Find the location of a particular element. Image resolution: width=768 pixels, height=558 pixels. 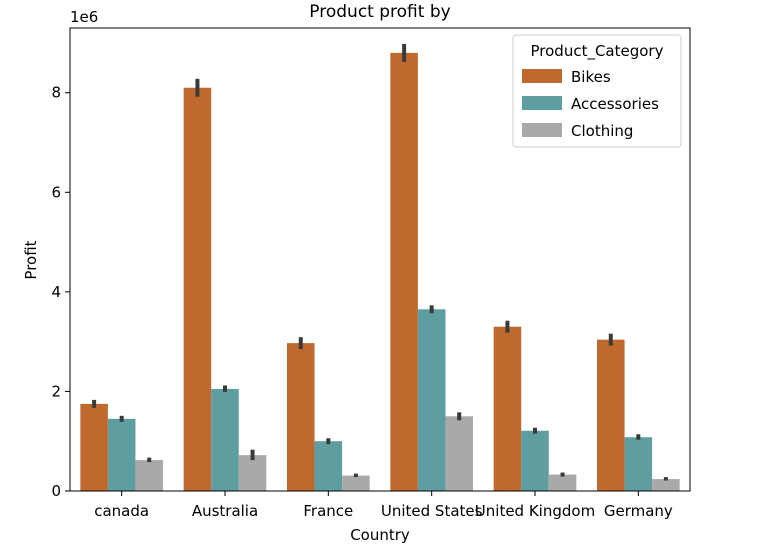

legend: Product_Category Bikes Accessories Clothing is located at coordinates (597, 91).